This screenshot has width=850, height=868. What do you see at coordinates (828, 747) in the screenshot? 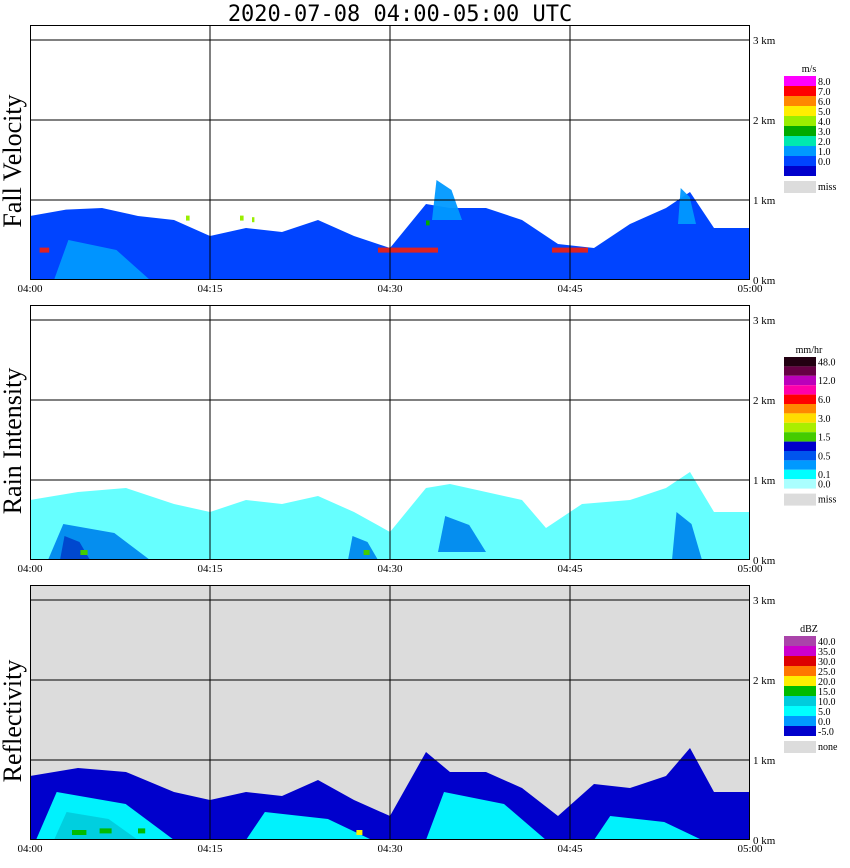
I see `legend-missing-label: none` at bounding box center [828, 747].